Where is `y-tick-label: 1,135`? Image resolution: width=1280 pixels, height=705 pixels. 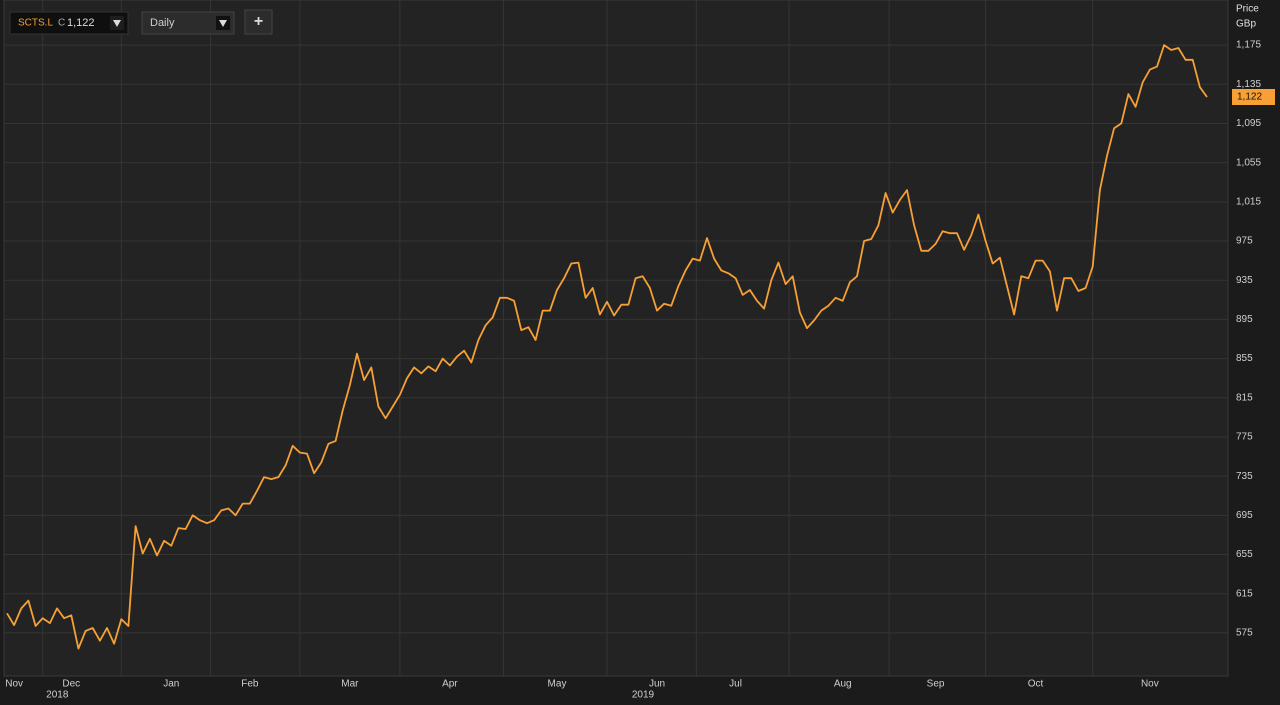
y-tick-label: 1,135 is located at coordinates (1248, 84).